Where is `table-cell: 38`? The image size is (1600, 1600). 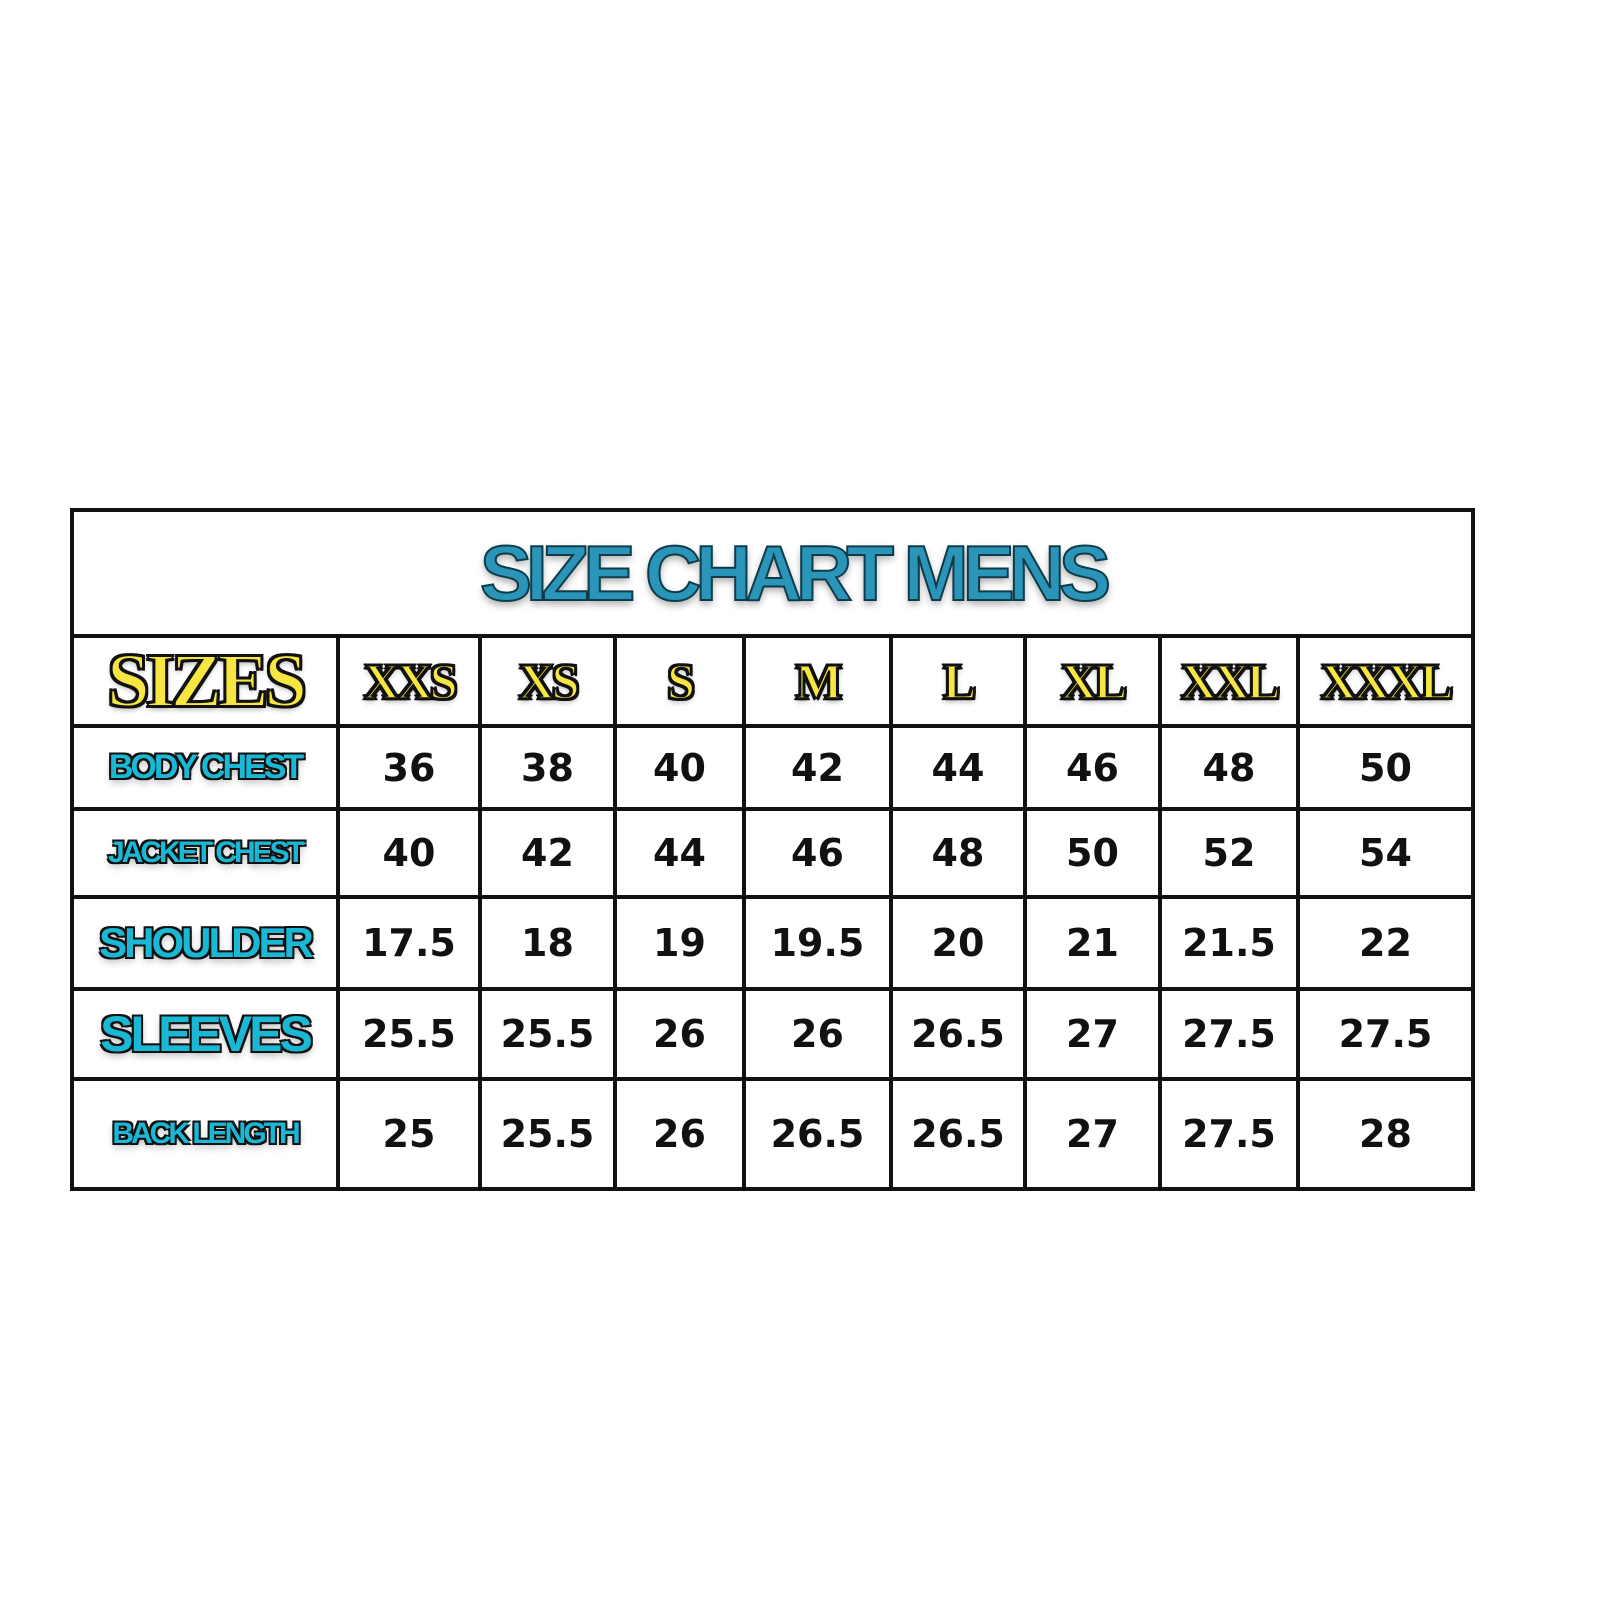 table-cell: 38 is located at coordinates (549, 769).